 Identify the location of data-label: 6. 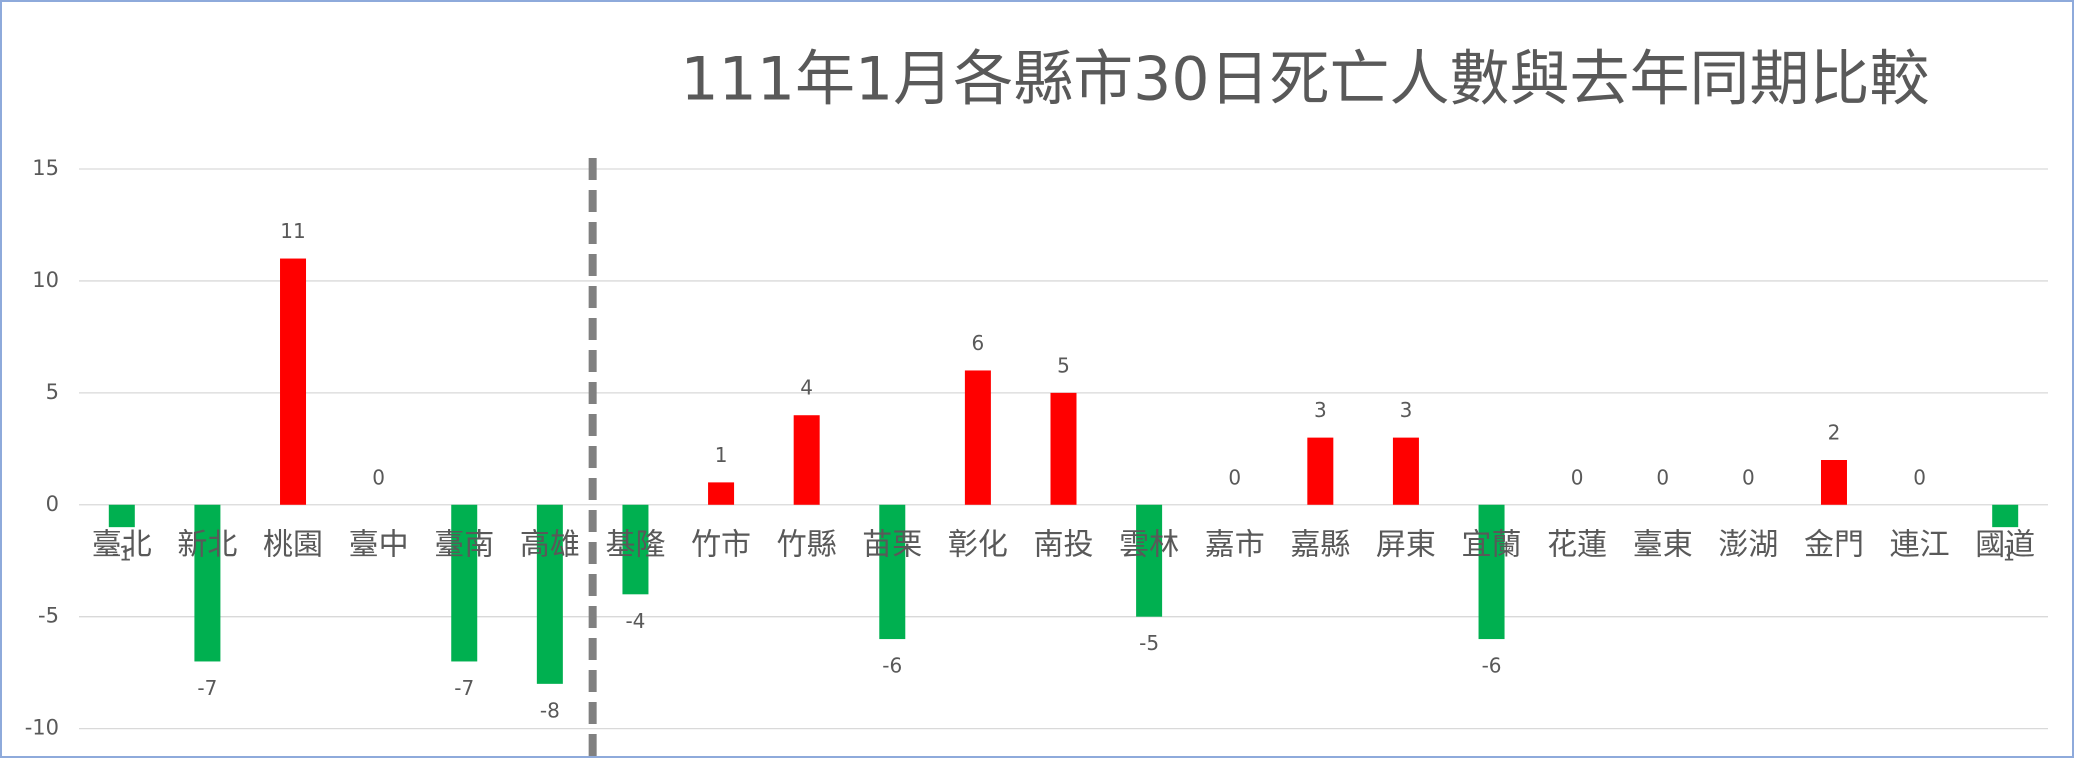
(978, 343).